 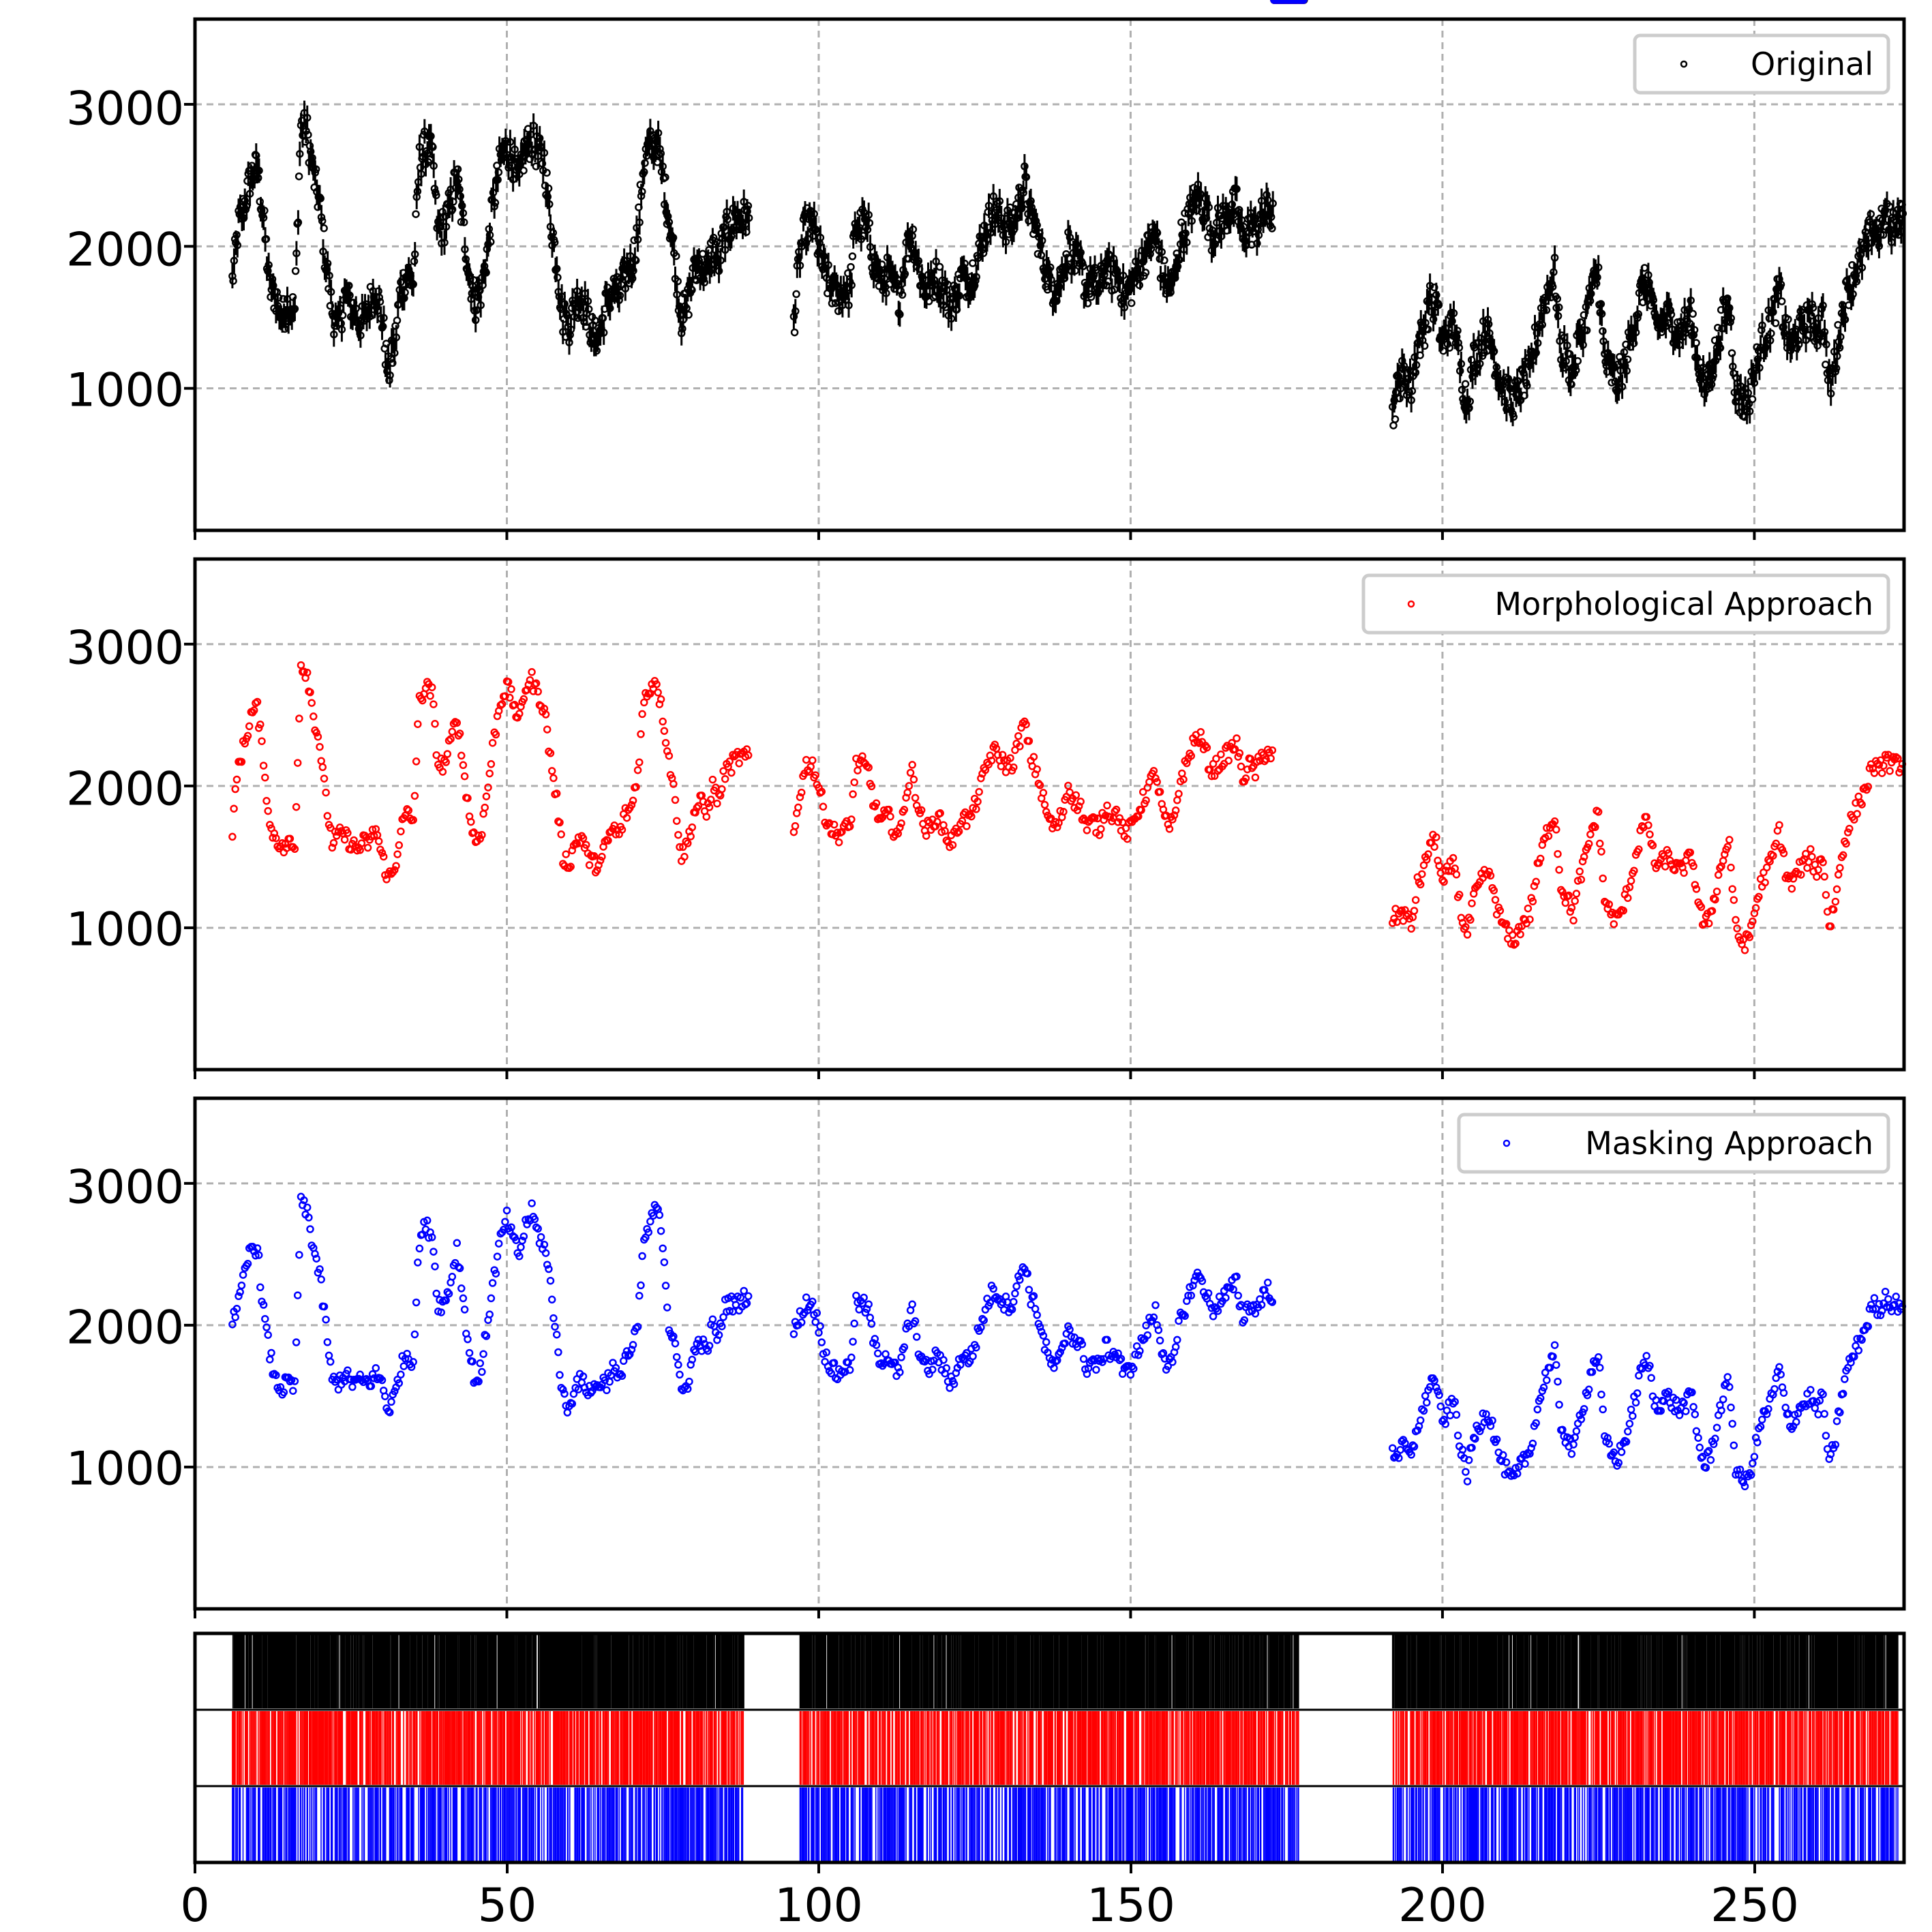 I want to click on legend-label-original: Original, so click(x=1812, y=64).